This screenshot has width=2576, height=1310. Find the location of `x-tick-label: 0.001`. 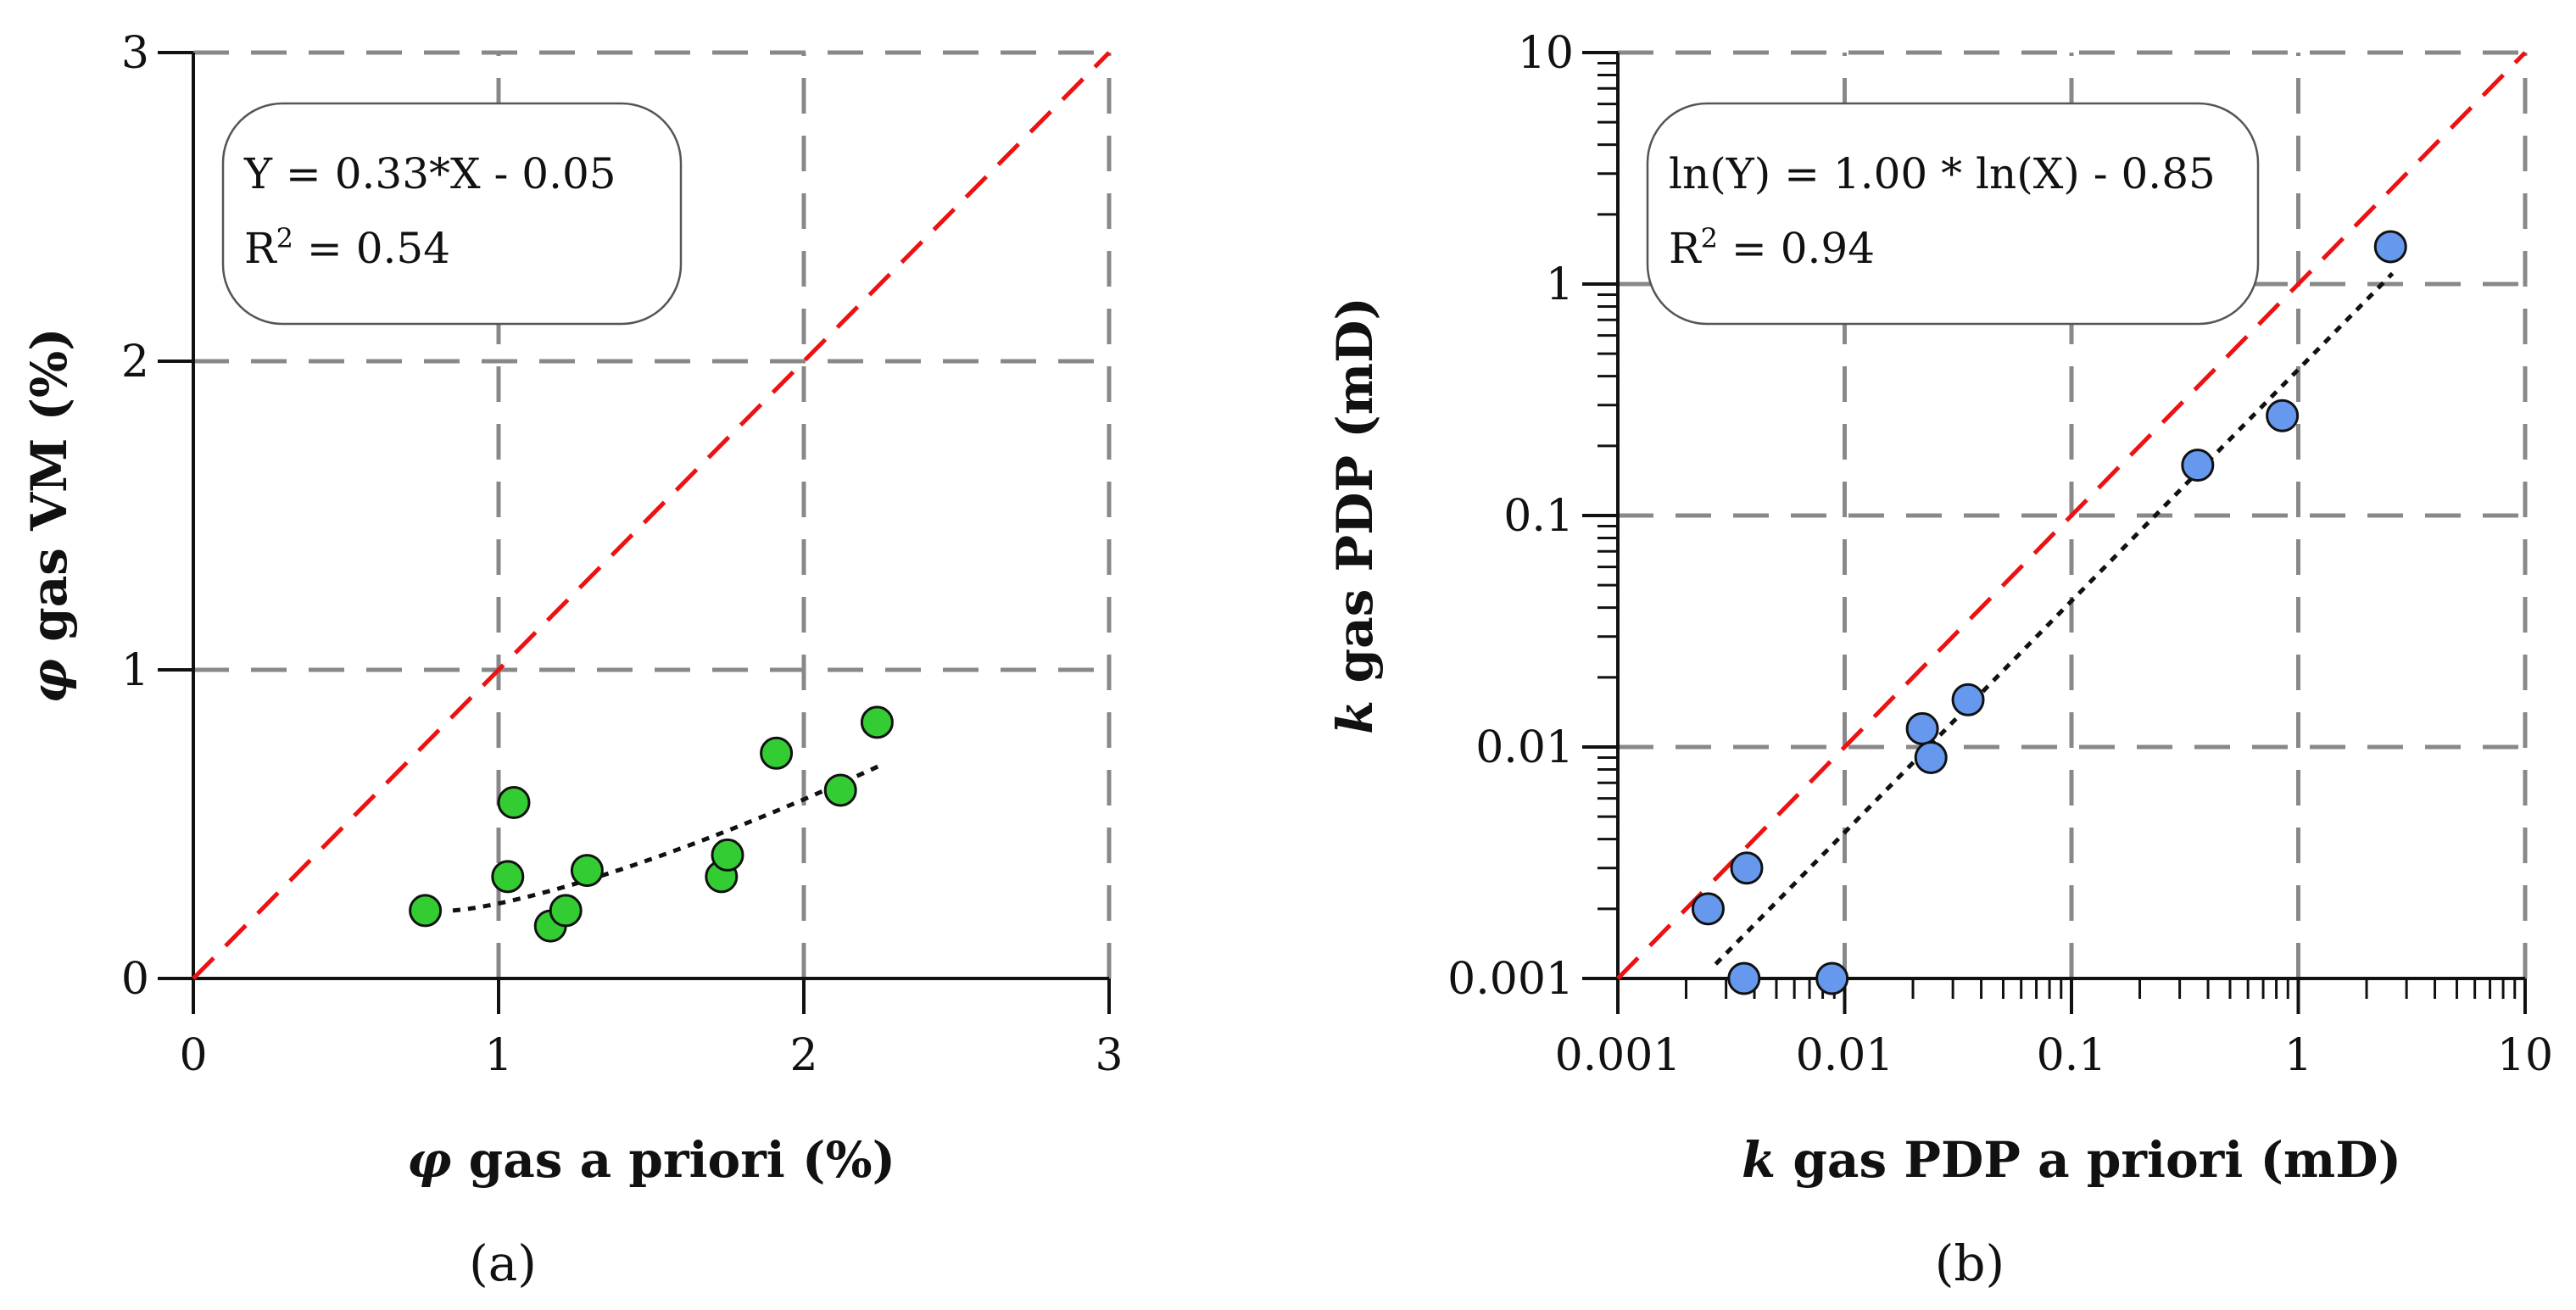

x-tick-label: 0.001 is located at coordinates (1618, 1055).